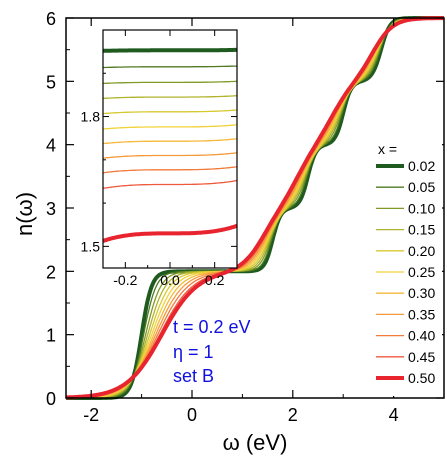 The height and width of the screenshot is (461, 447). I want to click on legend-label-0.40: 0.40, so click(421, 336).